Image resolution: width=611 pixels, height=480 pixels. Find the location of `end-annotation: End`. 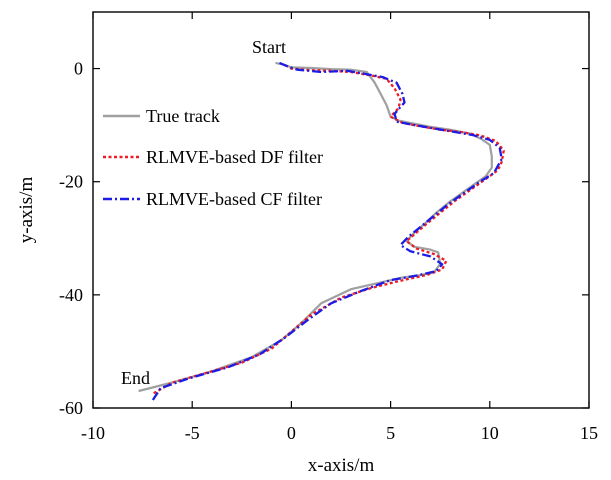

end-annotation: End is located at coordinates (135, 378).